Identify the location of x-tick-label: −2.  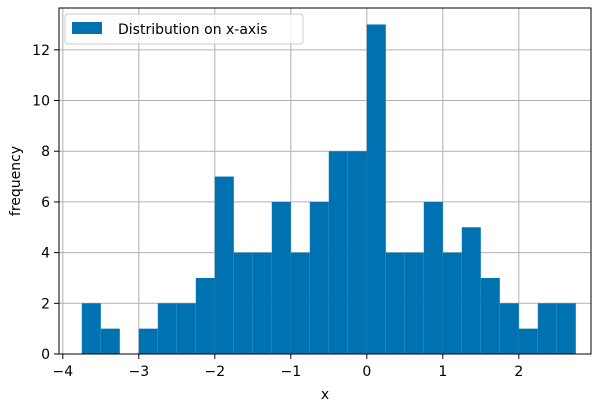
(214, 372).